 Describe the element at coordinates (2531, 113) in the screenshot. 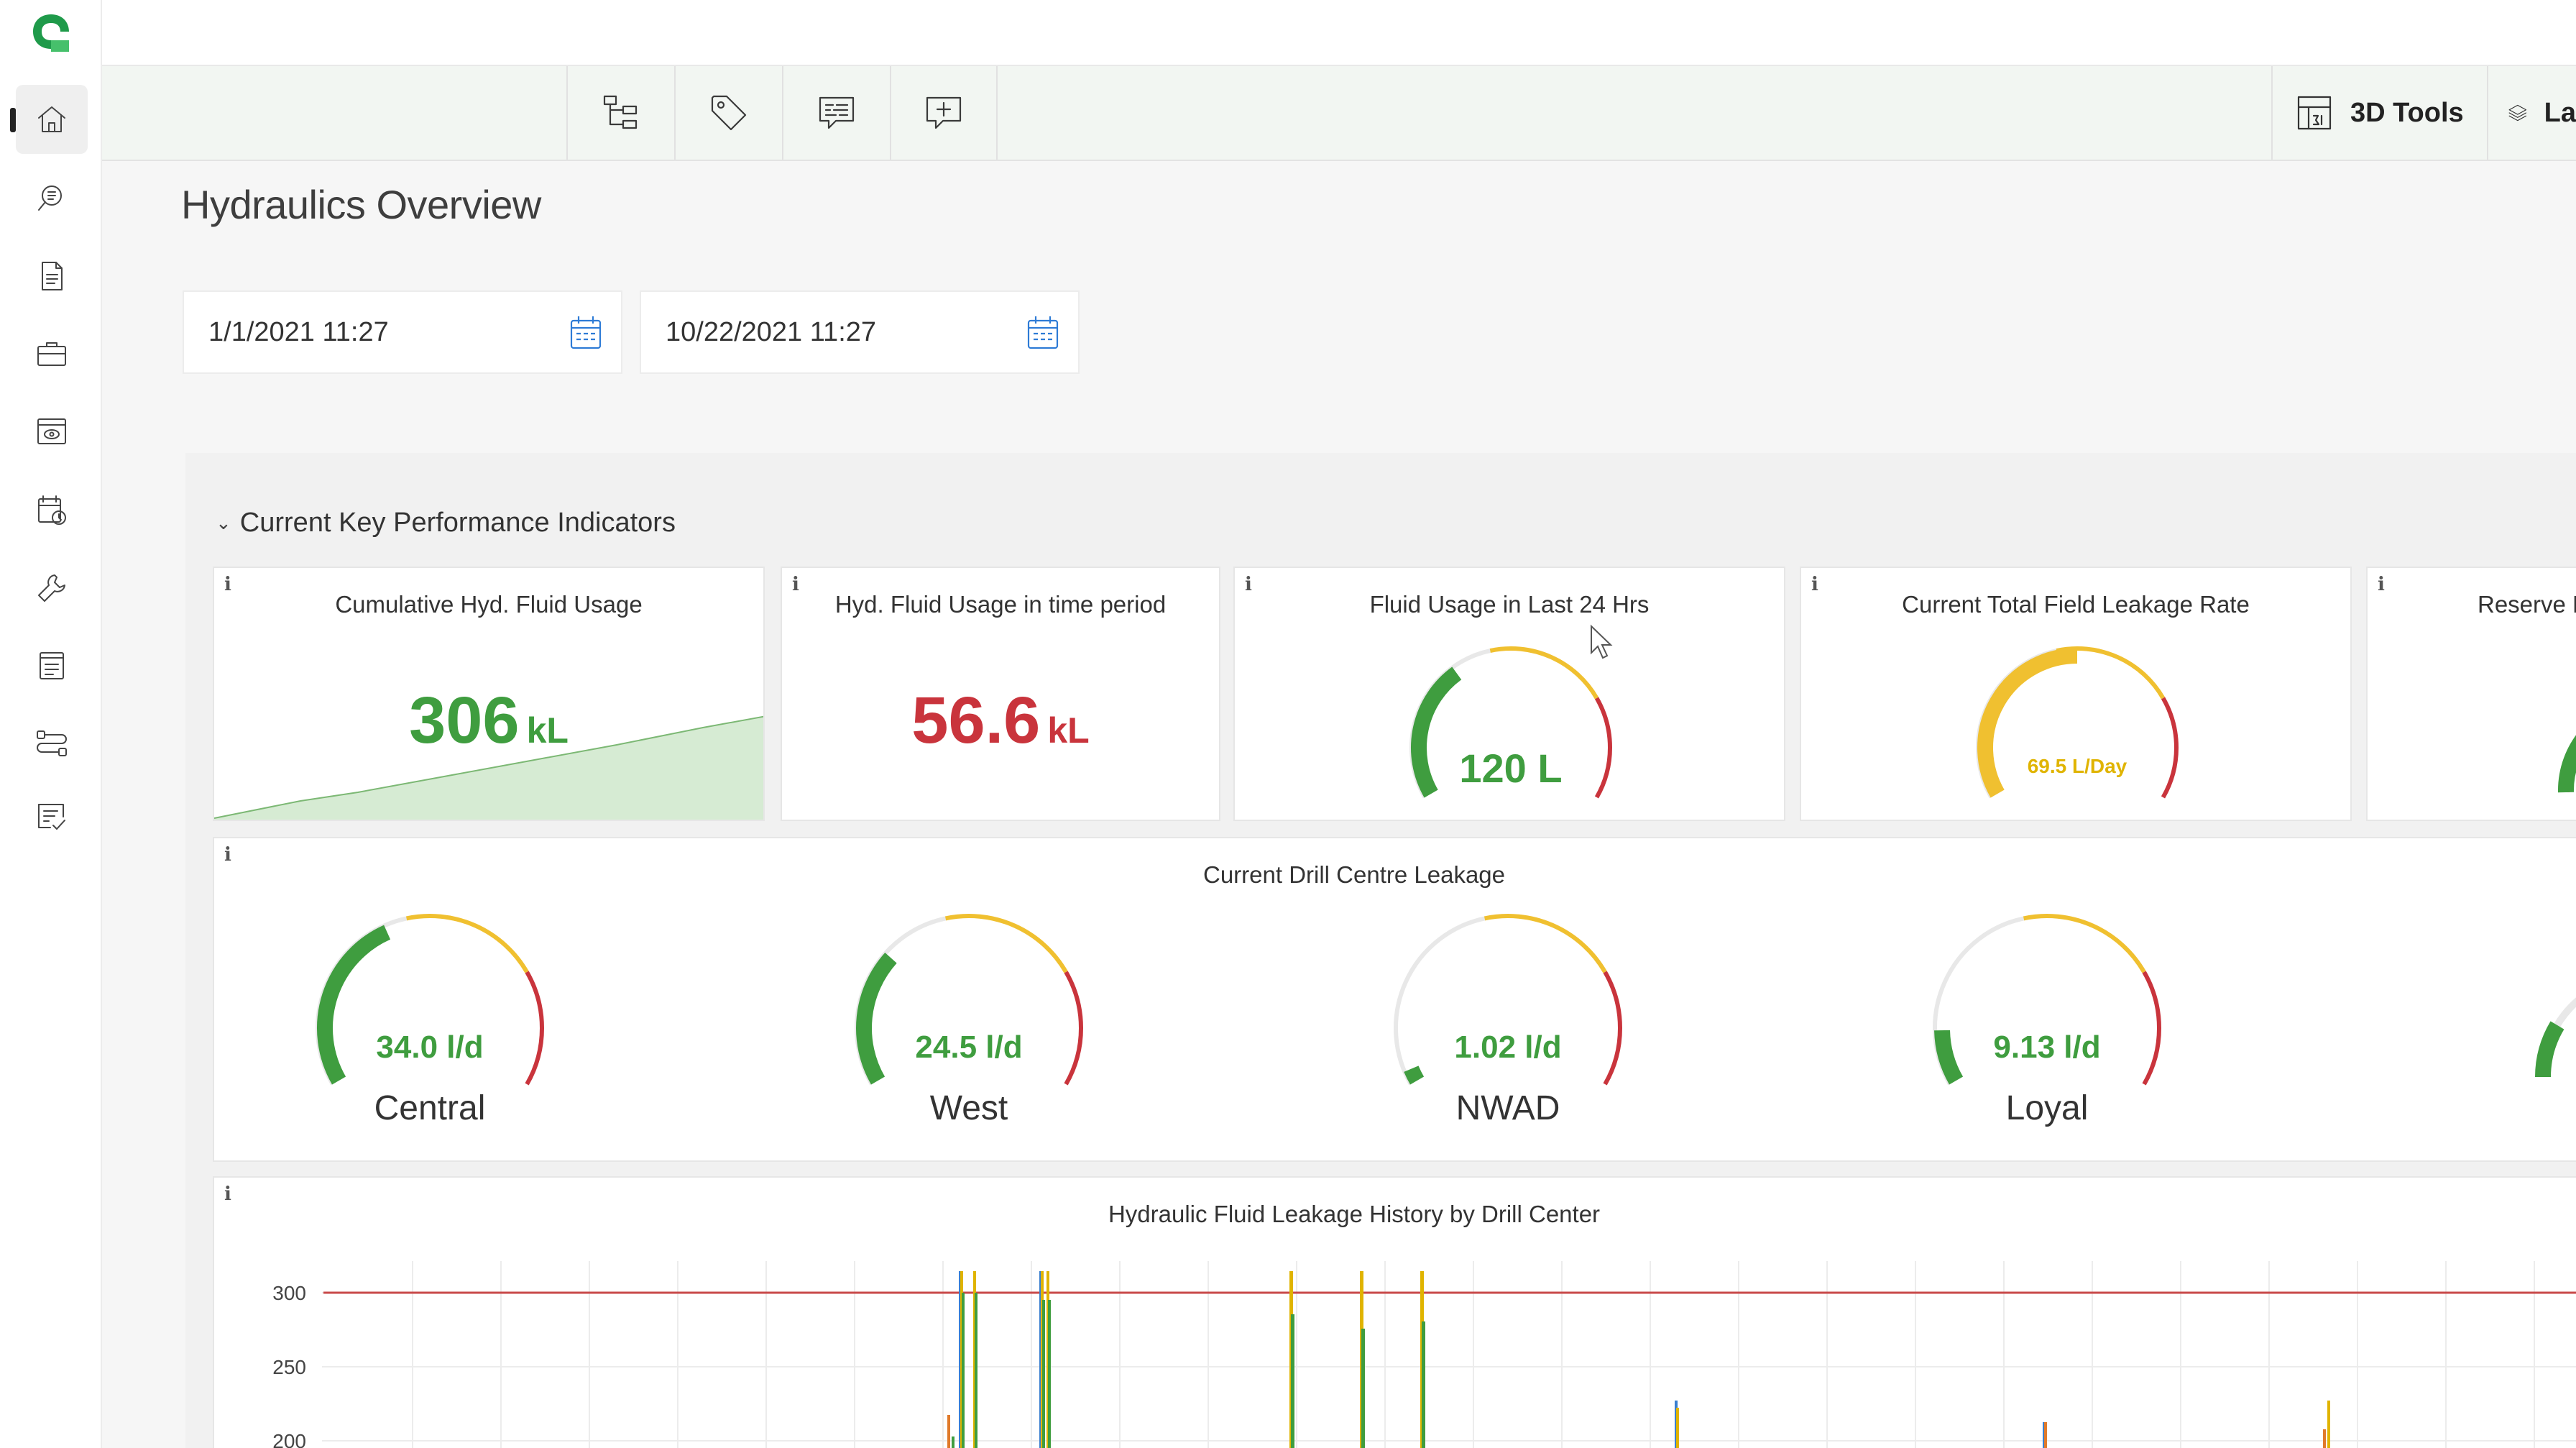

I see `layers-button: La` at that location.